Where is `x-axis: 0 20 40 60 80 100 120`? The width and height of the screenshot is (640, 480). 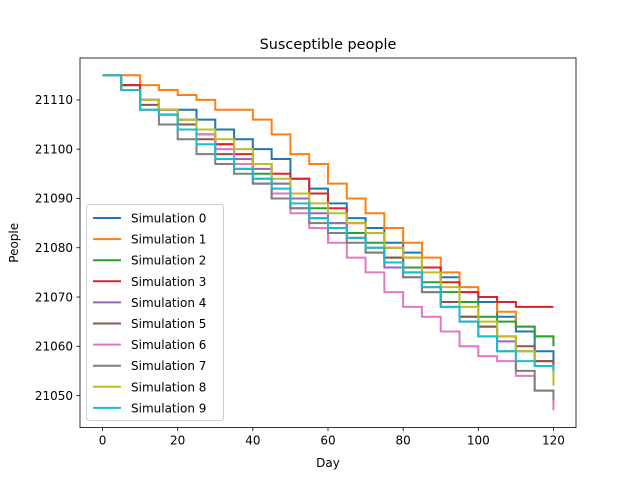
x-axis: 0 20 40 60 80 100 120 is located at coordinates (332, 437).